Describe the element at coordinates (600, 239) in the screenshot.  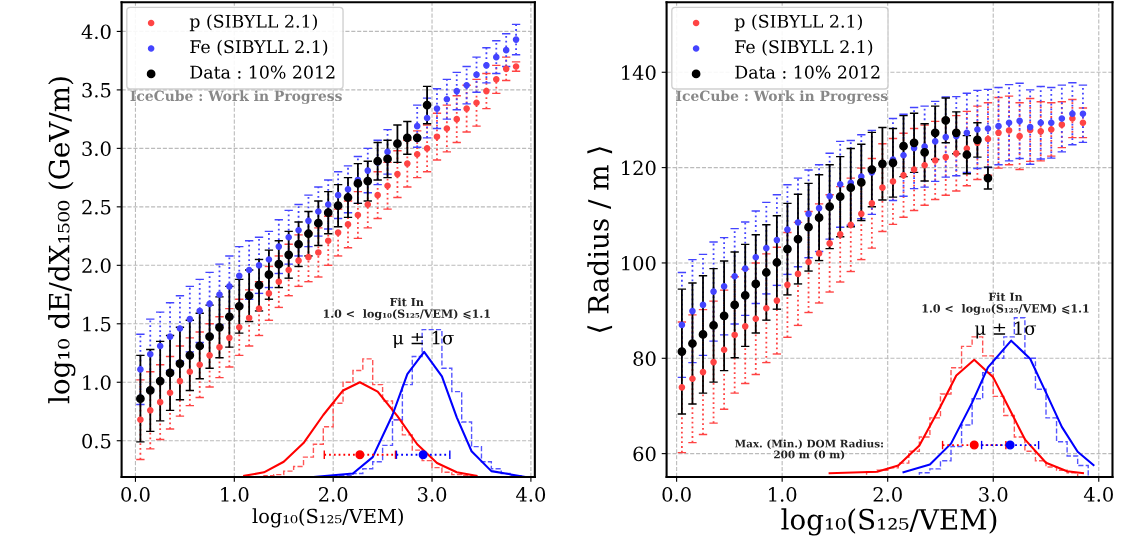
I see `y-axis-title: ⟨ Radius / m ⟩` at that location.